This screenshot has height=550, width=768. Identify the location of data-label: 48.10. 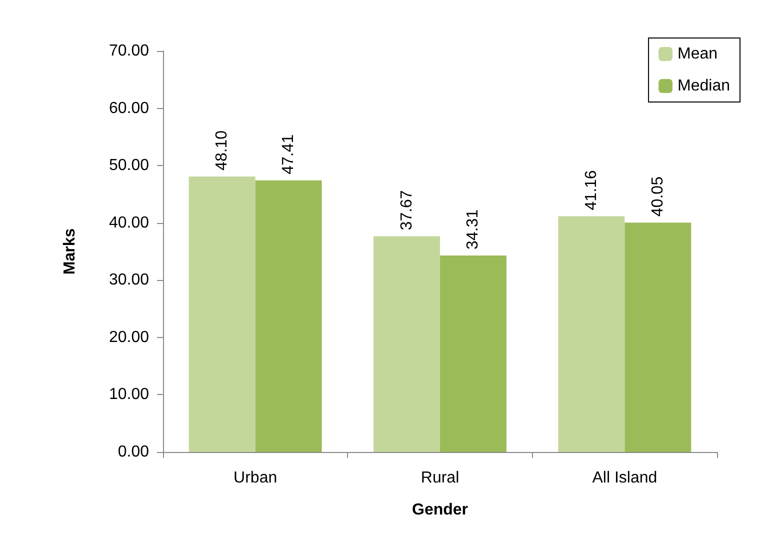
(222, 150).